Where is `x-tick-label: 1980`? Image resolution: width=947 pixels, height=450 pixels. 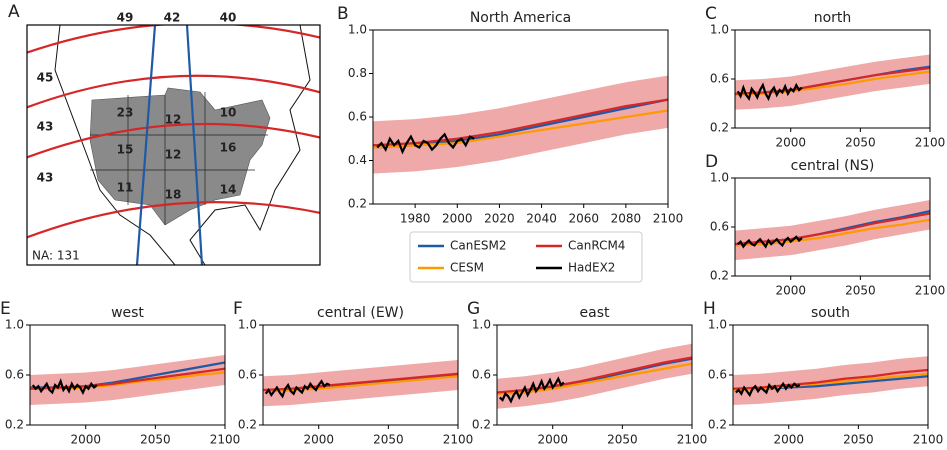
x-tick-label: 1980 is located at coordinates (415, 219).